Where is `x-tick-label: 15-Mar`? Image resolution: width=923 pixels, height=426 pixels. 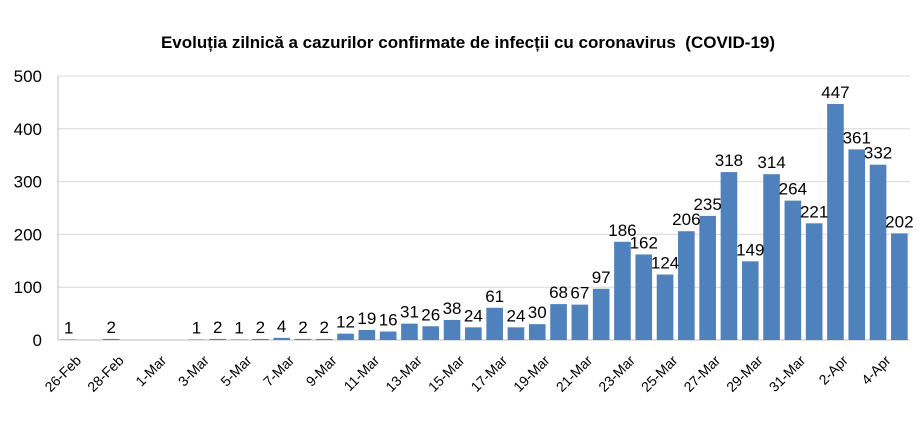 x-tick-label: 15-Mar is located at coordinates (446, 373).